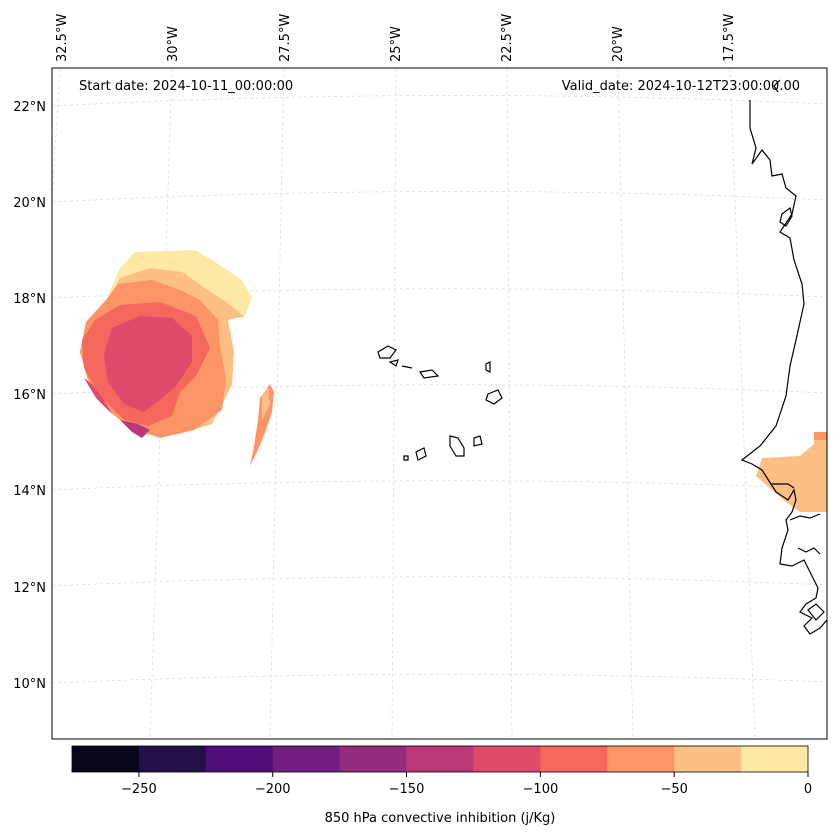 The image size is (837, 836). I want to click on tick-label-minus100: −100, so click(541, 789).